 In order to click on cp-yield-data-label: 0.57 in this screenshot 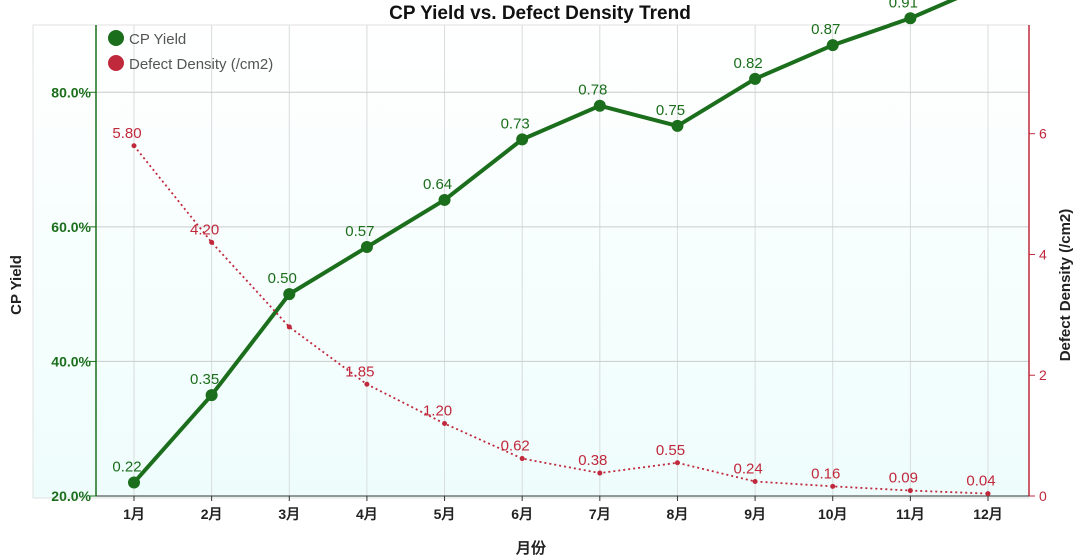, I will do `click(359, 231)`.